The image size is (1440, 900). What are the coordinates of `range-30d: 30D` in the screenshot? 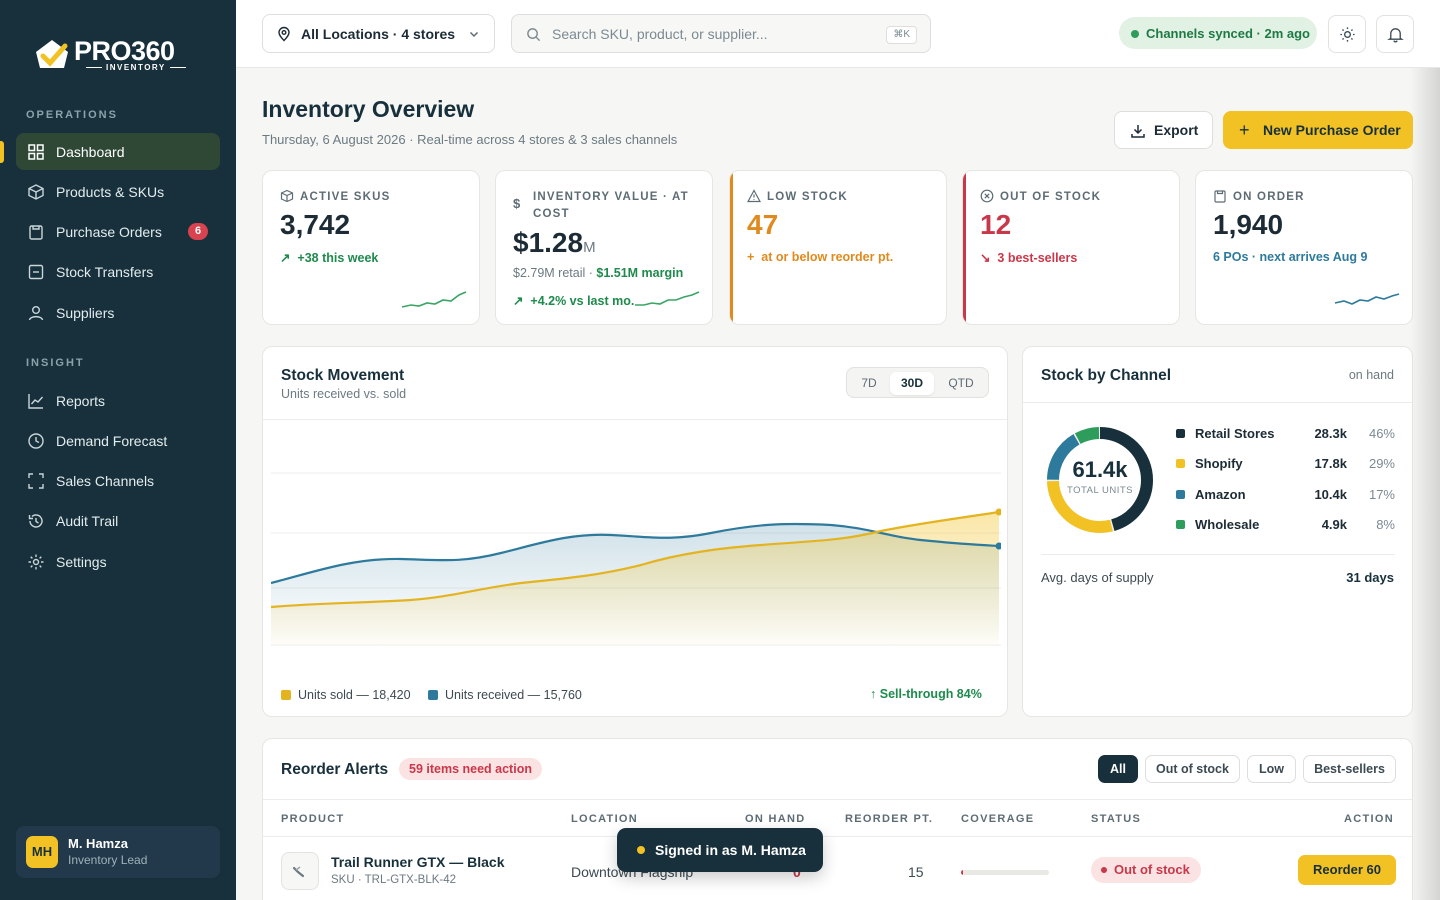 It's located at (912, 383).